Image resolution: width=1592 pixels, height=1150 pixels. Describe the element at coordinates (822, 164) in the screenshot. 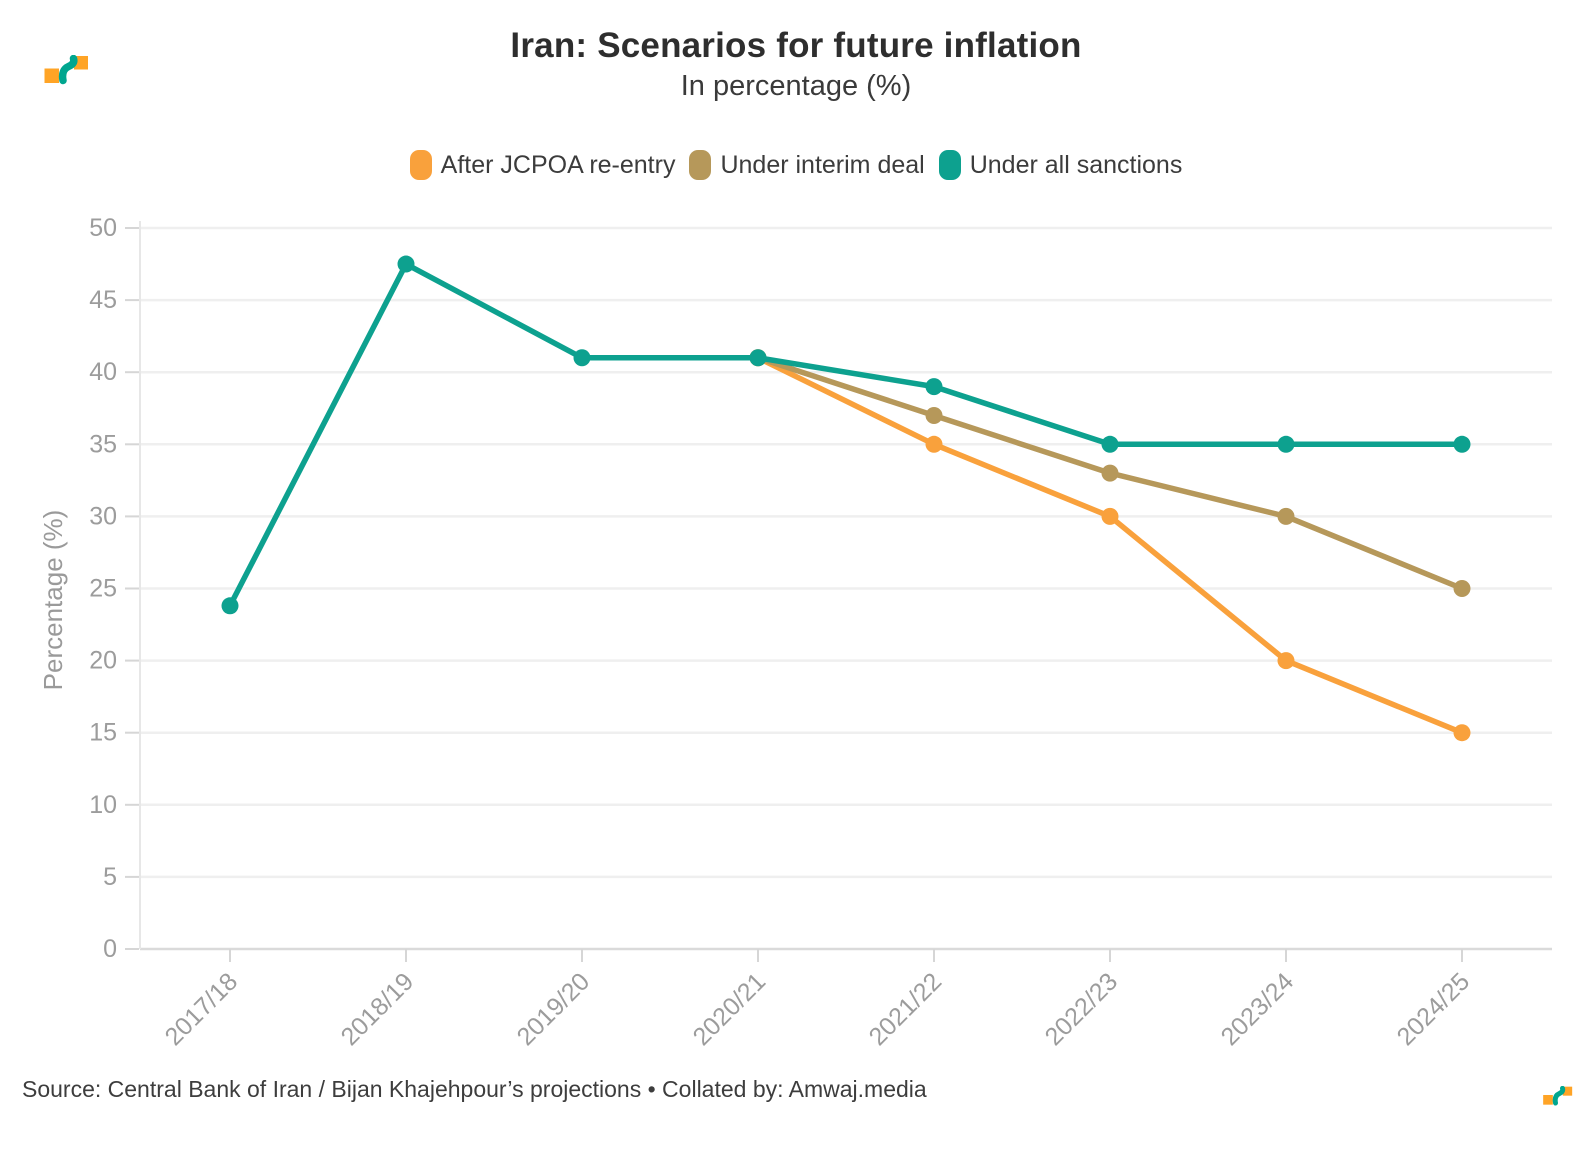

I see `legend-label: Under interim deal` at that location.